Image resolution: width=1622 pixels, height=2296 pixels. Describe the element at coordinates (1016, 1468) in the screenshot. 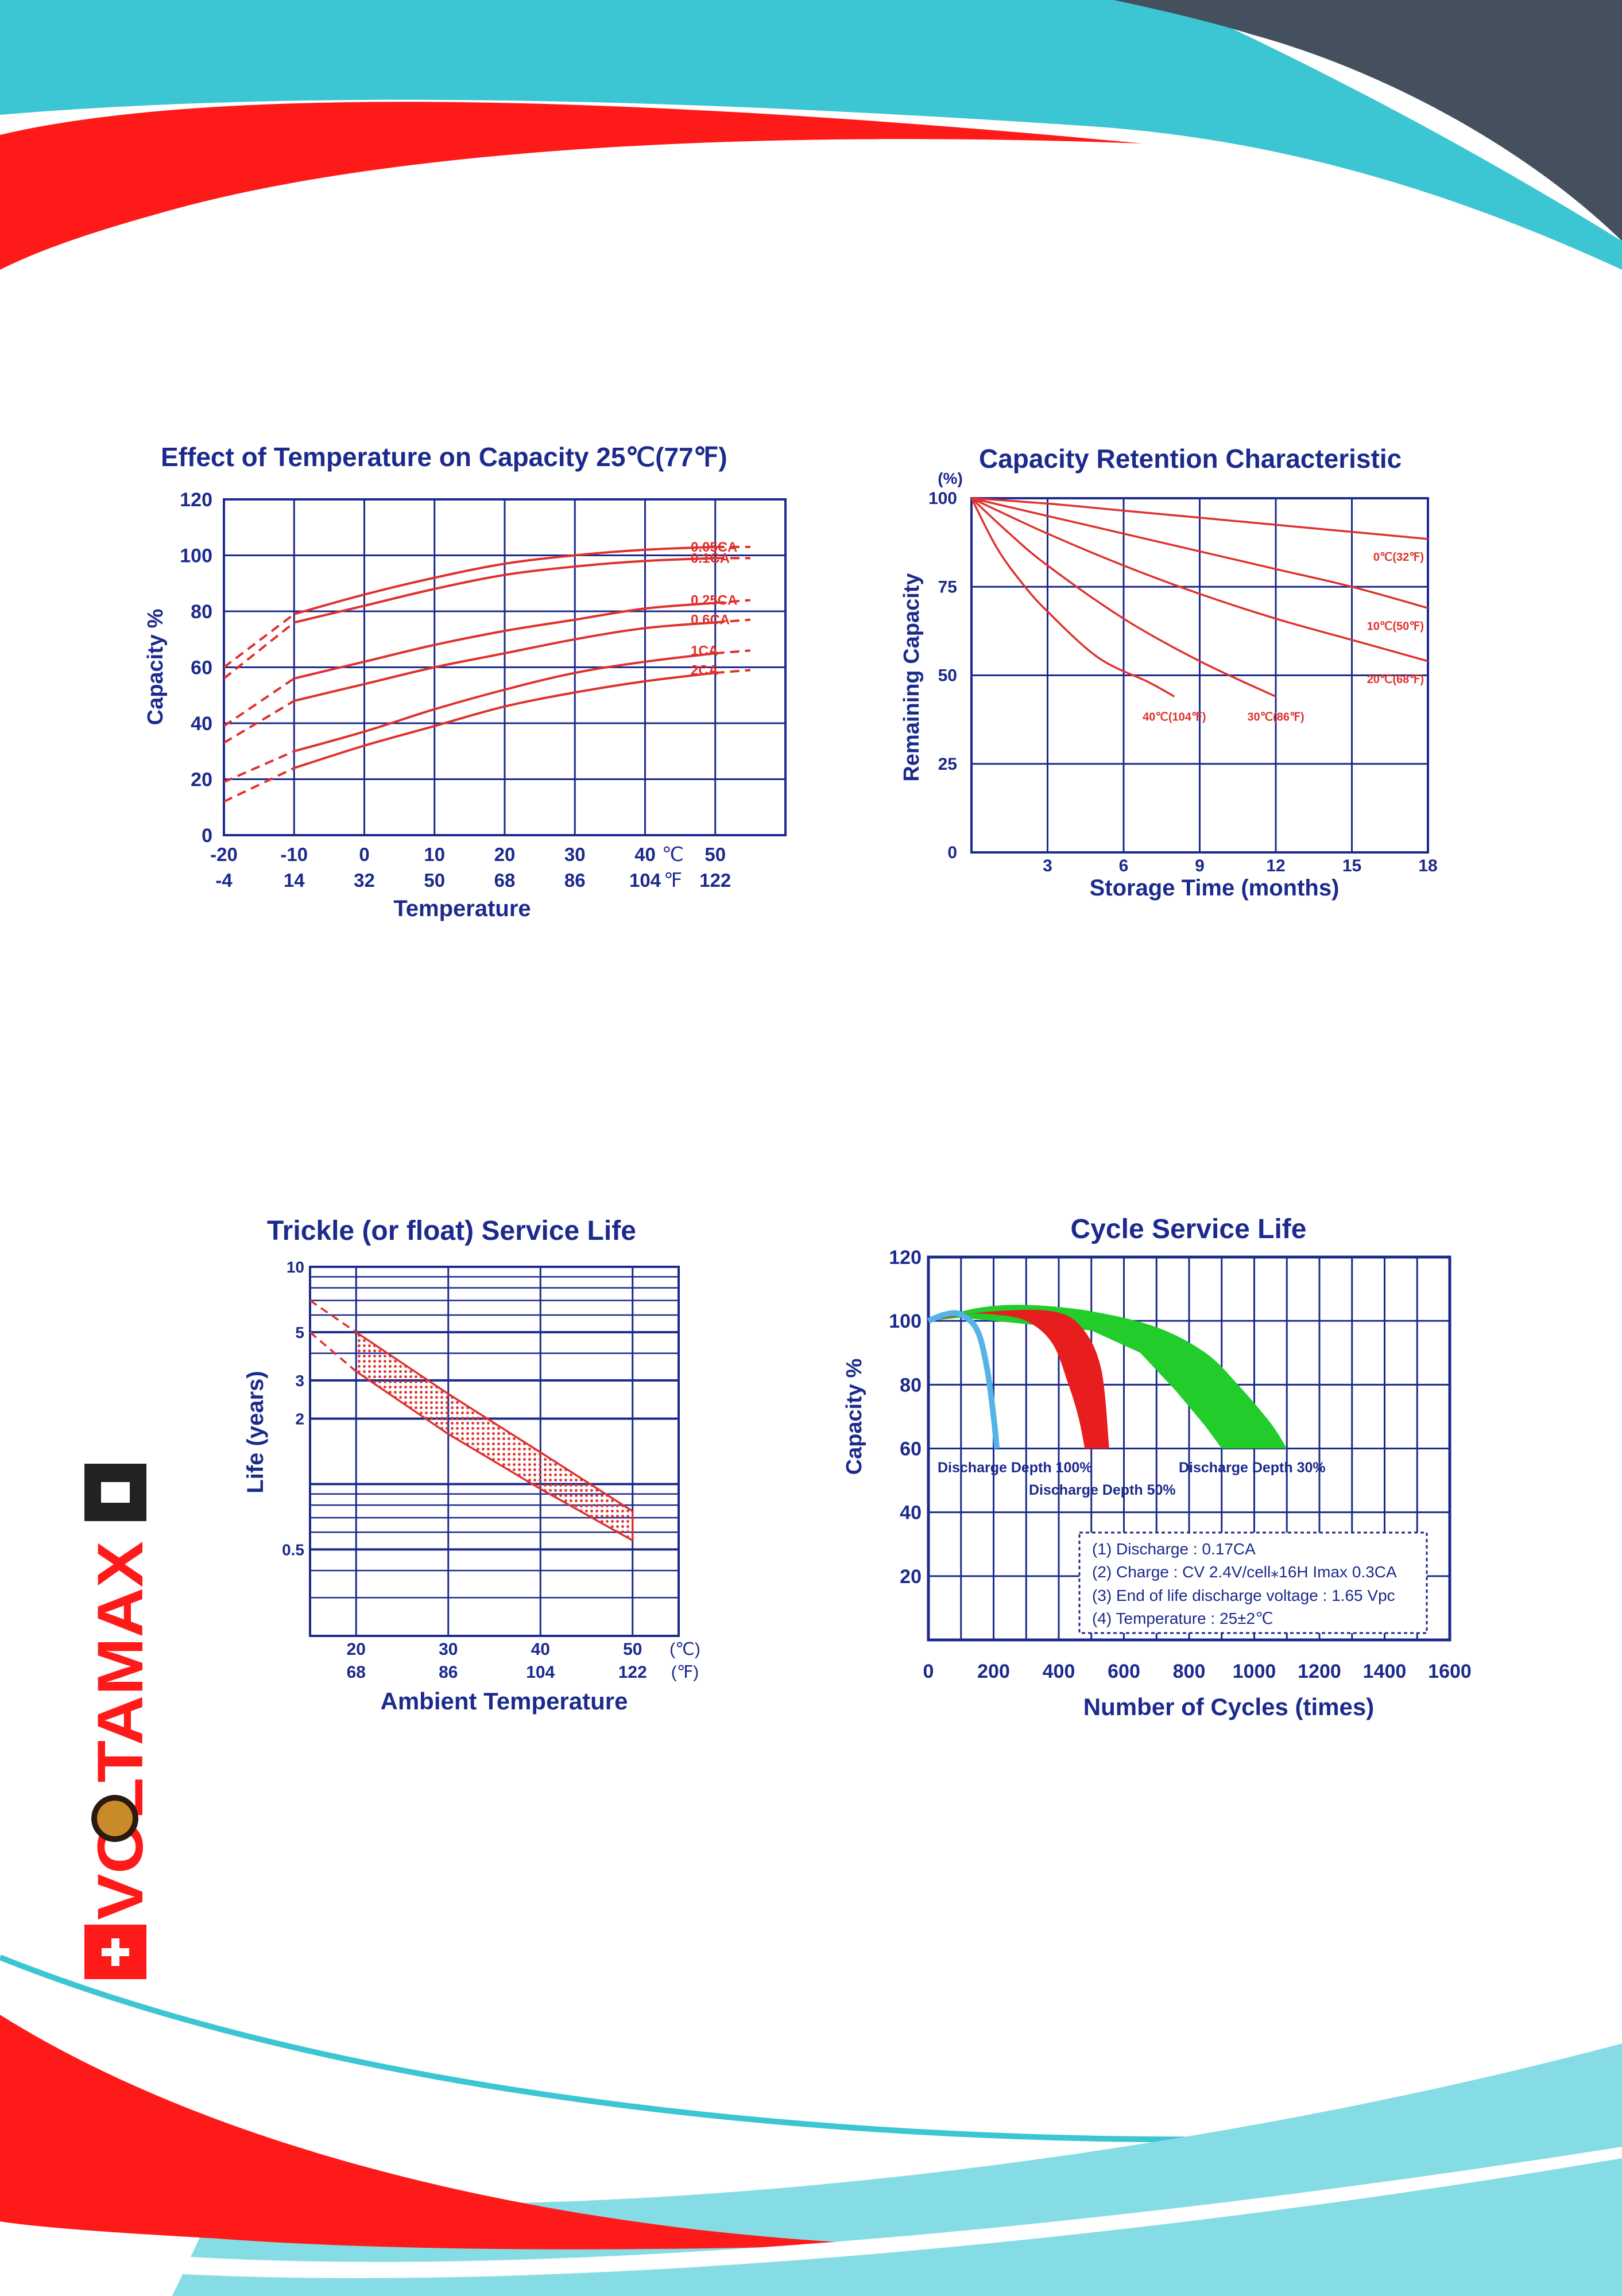

I see `series-label: Discharge Depth 100%` at that location.